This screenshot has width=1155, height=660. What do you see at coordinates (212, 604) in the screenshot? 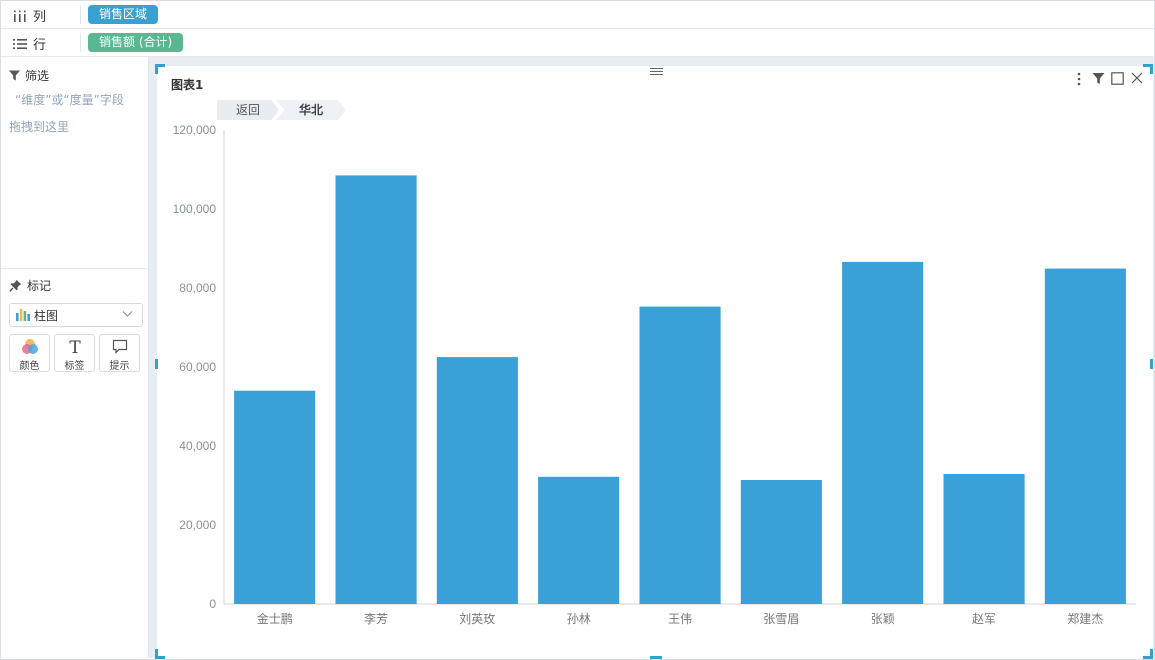
I see `y-tick-label: 0` at bounding box center [212, 604].